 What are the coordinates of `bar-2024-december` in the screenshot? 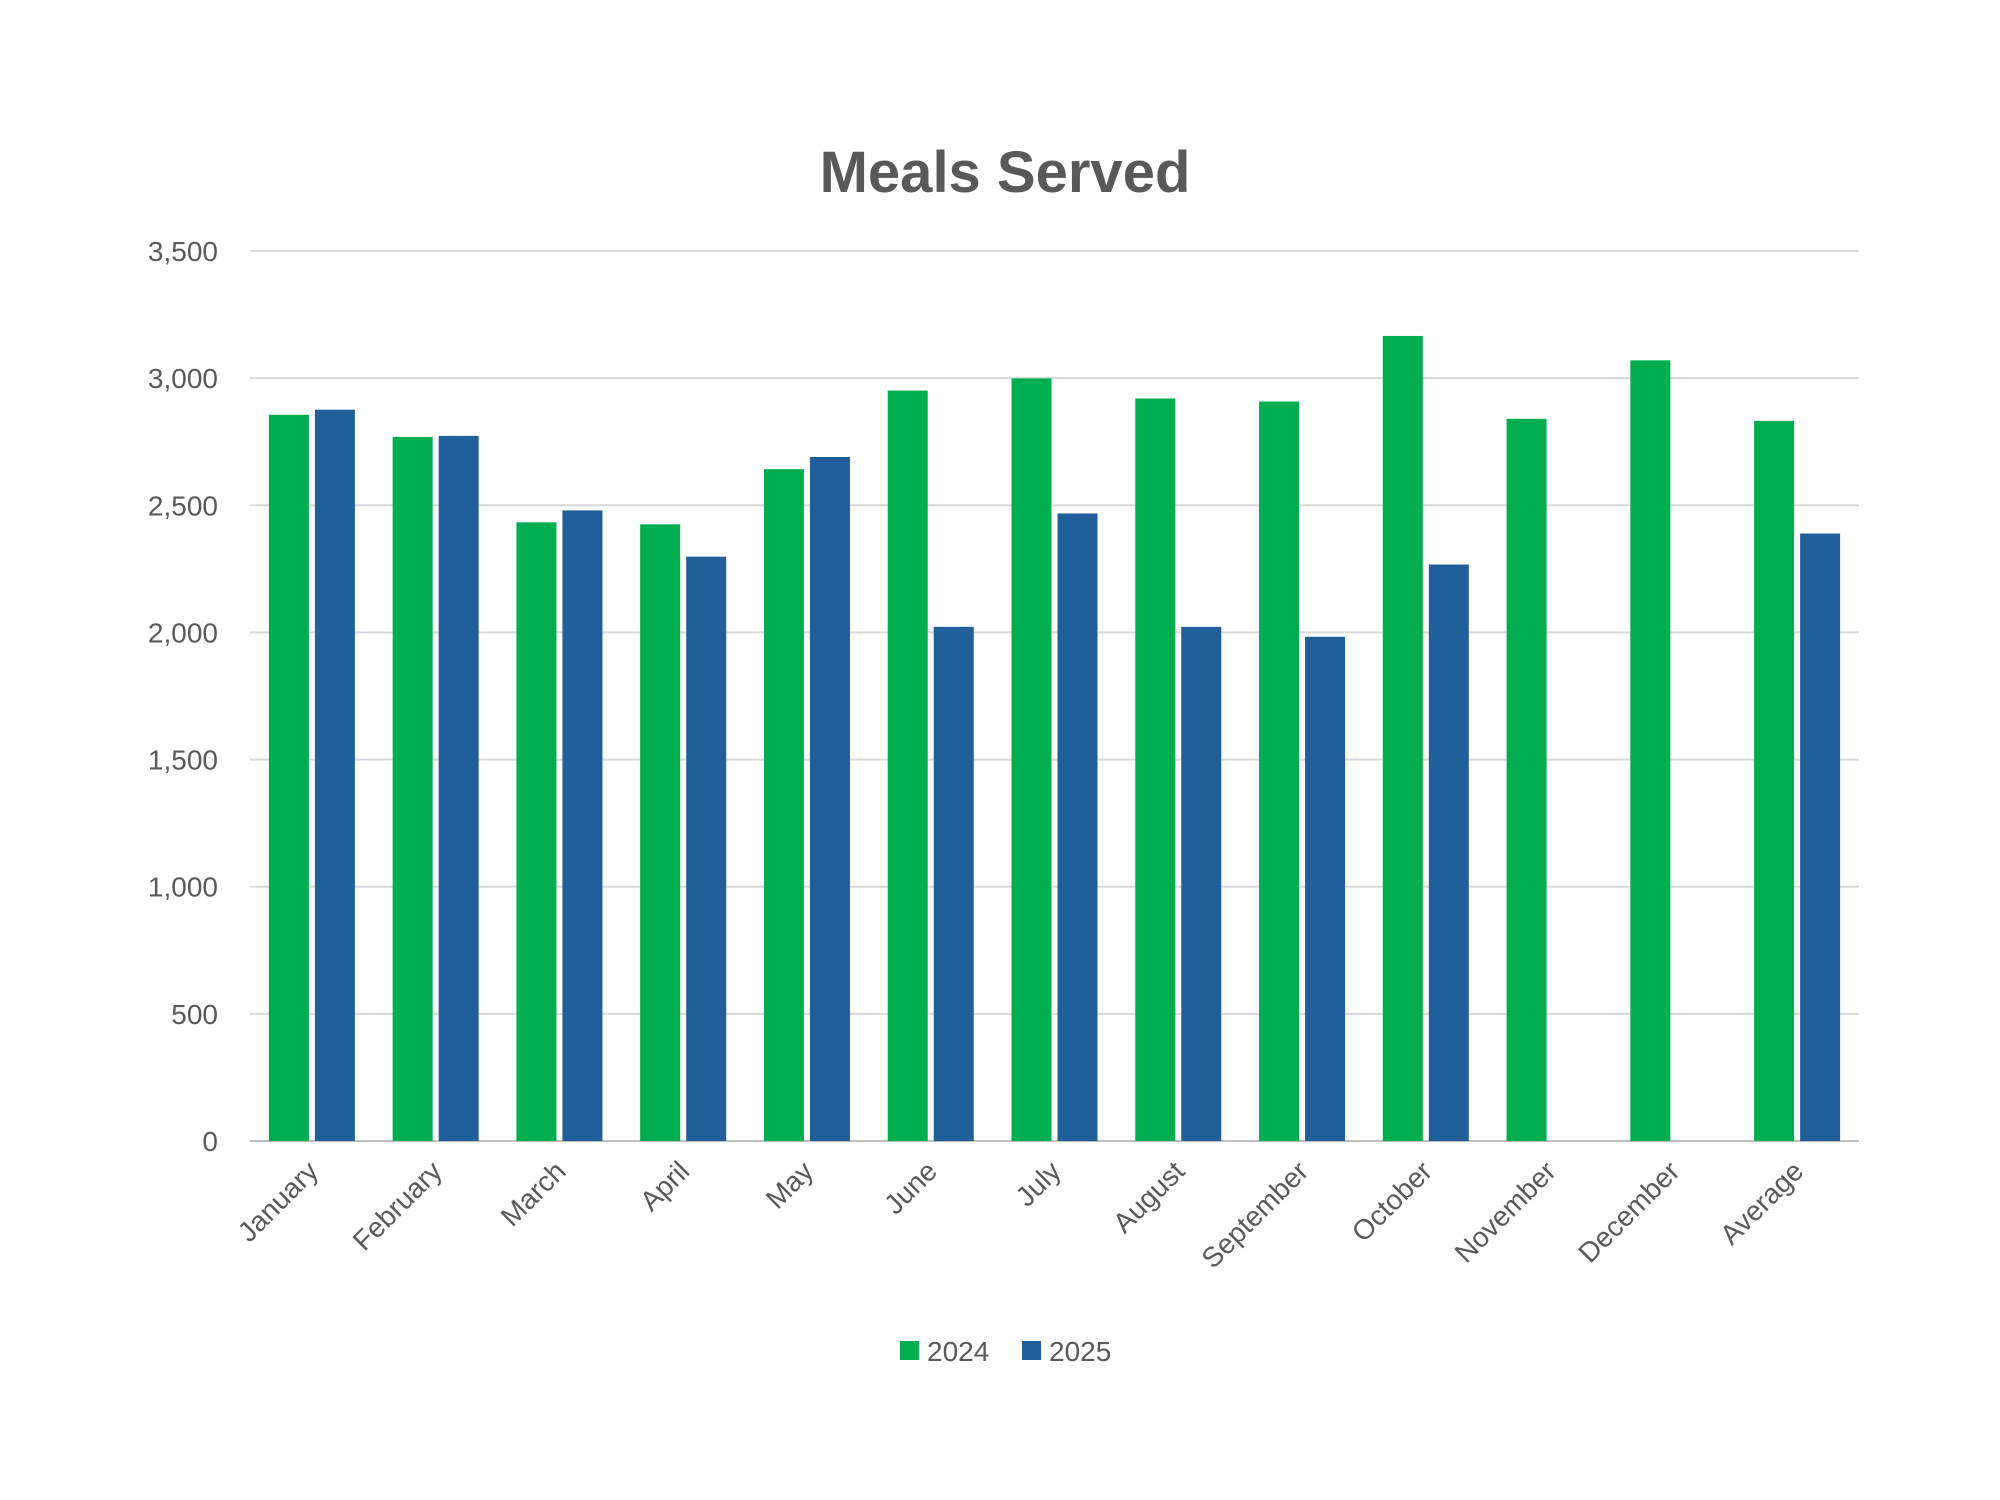 It's located at (1650, 750).